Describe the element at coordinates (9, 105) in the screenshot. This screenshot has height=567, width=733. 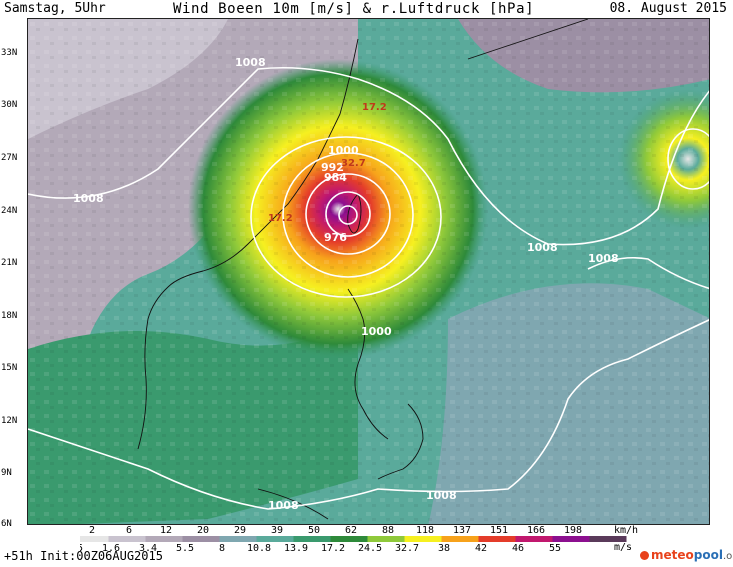
I see `lat-label-30n: 30N` at that location.